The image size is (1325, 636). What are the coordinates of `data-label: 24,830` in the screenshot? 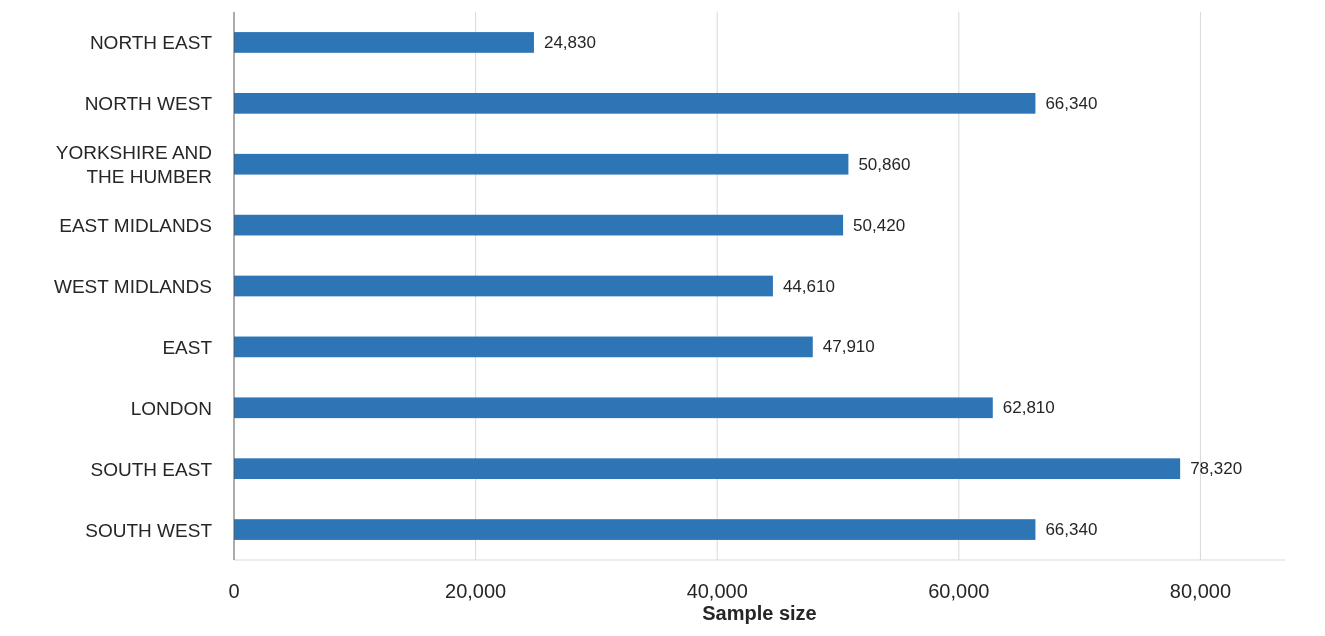 It's located at (569, 42).